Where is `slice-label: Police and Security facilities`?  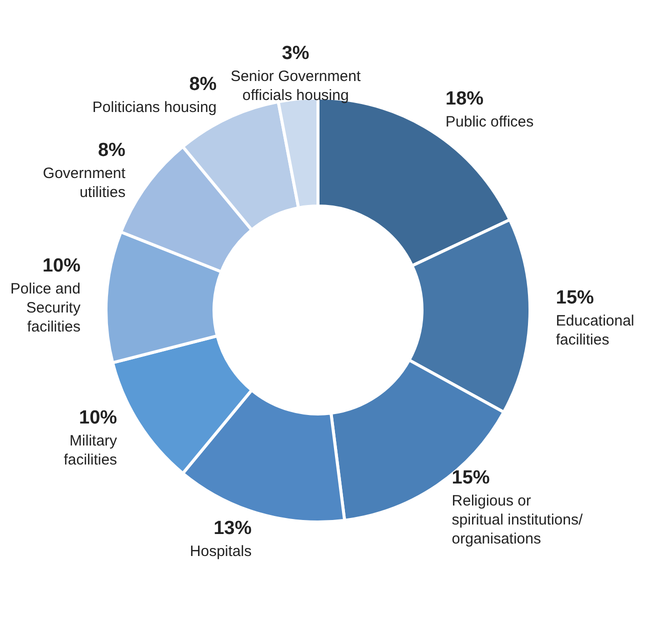 slice-label: Police and Security facilities is located at coordinates (45, 308).